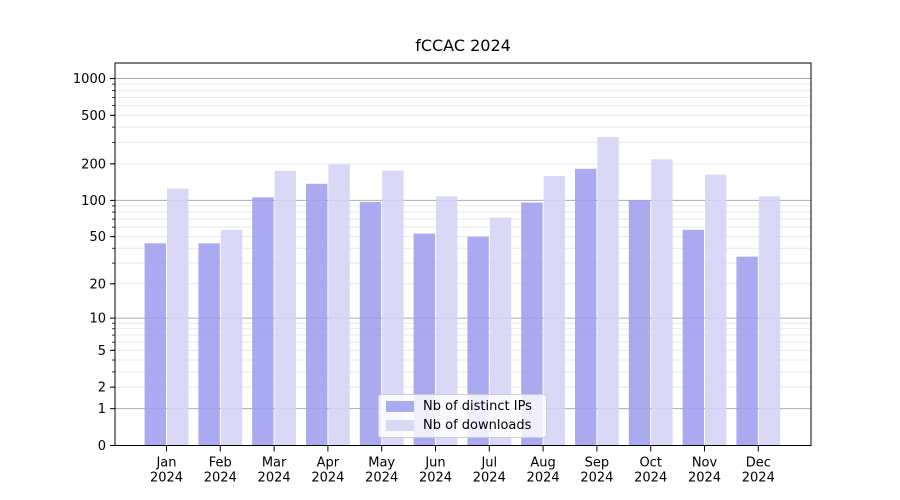 Image resolution: width=900 pixels, height=500 pixels. I want to click on bar-nb-of-downloads-apr, so click(339, 305).